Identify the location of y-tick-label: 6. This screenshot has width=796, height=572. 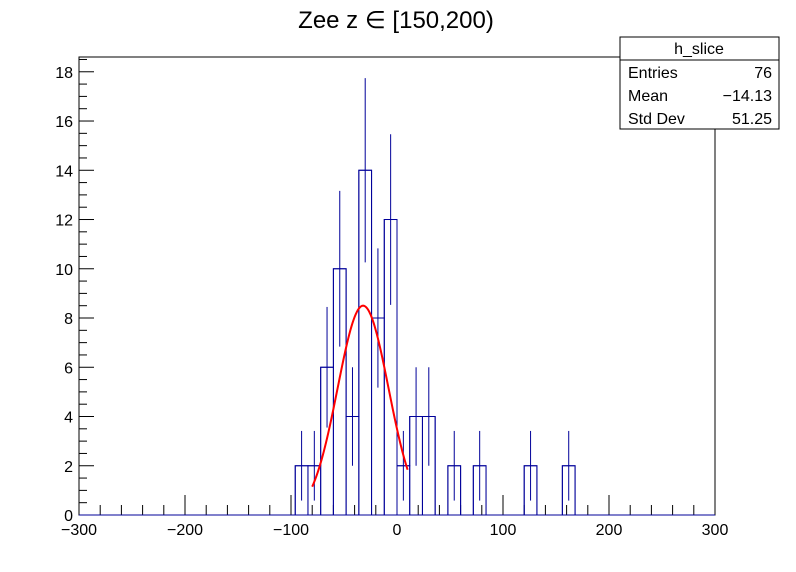
(68, 368).